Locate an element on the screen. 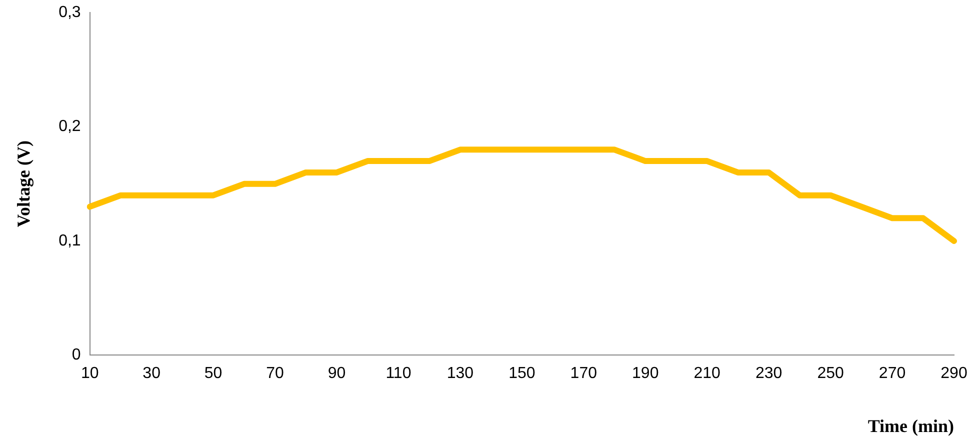 The image size is (974, 447). x-tick-label: 110 is located at coordinates (399, 373).